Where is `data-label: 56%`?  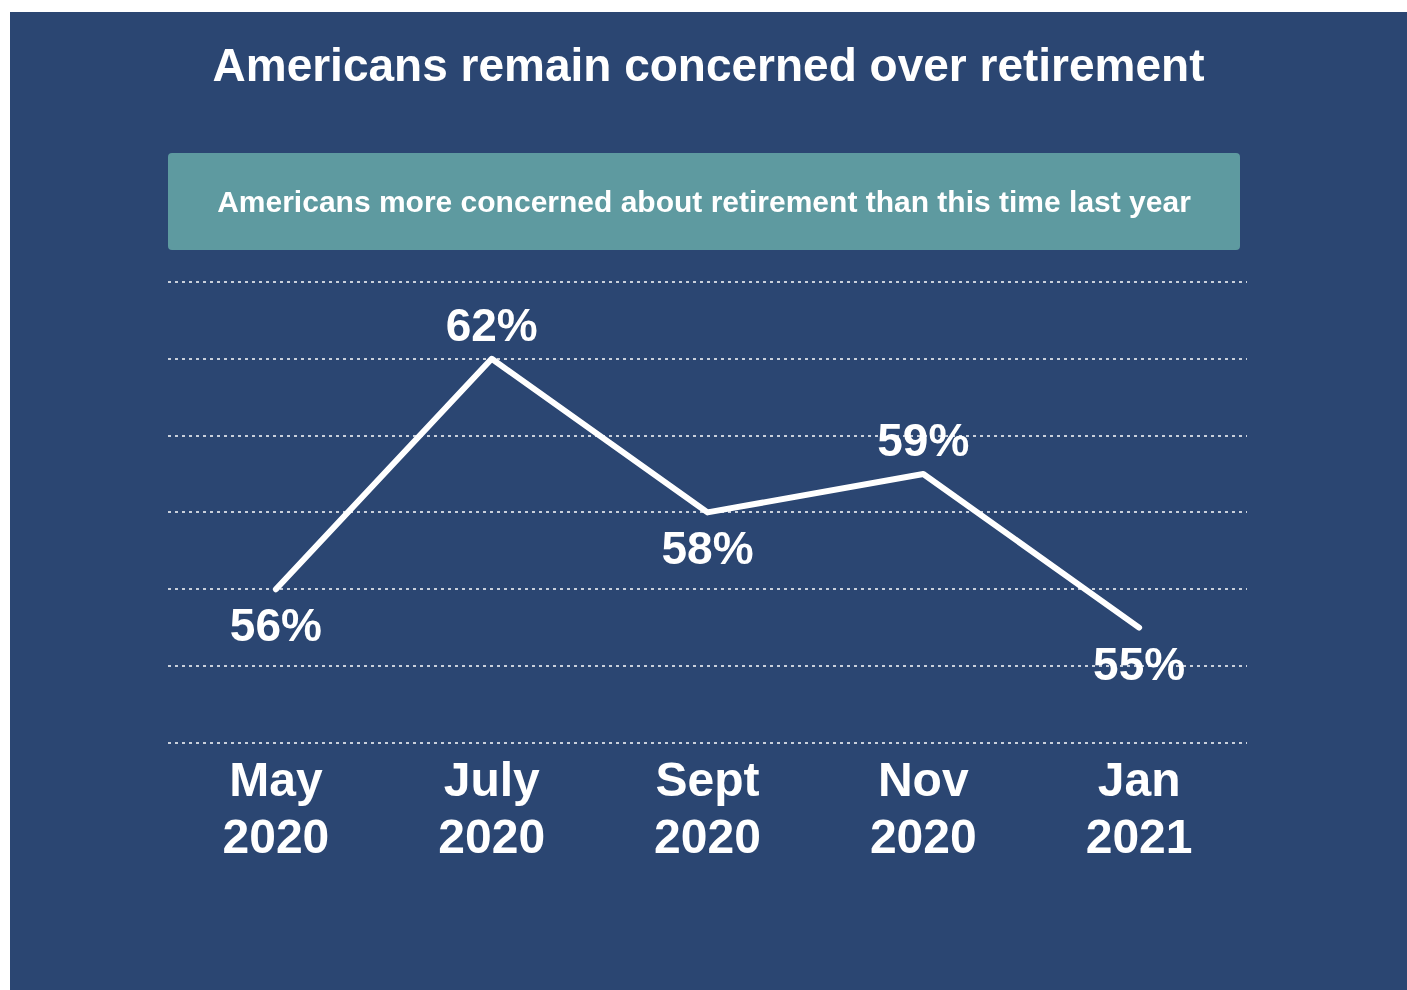
data-label: 56% is located at coordinates (275, 625).